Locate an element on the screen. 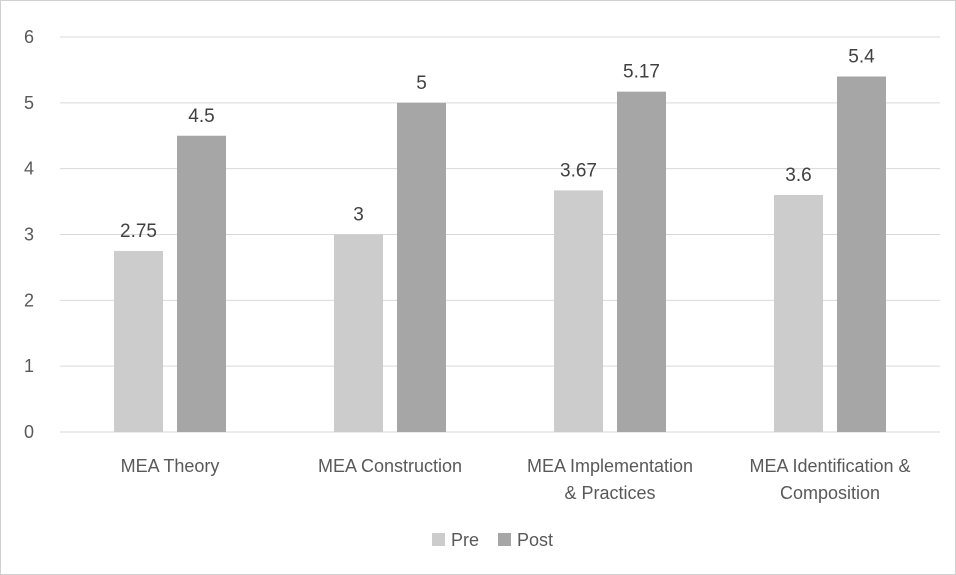  data-label: 5 is located at coordinates (421, 83).